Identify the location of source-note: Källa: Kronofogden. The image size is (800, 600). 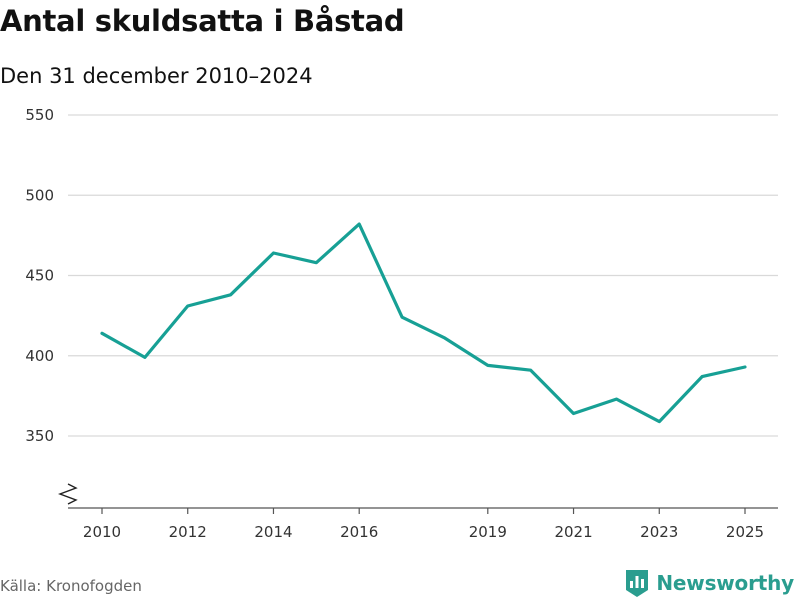
(71, 586).